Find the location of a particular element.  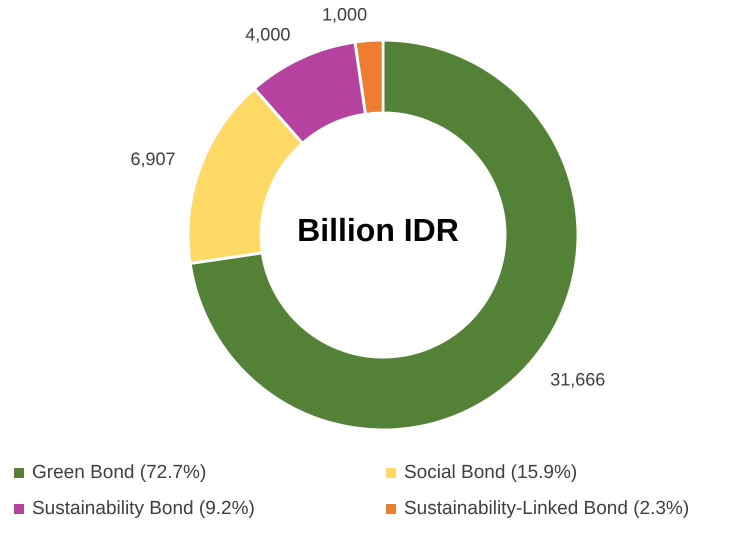

text: Billion IDR is located at coordinates (378, 230).